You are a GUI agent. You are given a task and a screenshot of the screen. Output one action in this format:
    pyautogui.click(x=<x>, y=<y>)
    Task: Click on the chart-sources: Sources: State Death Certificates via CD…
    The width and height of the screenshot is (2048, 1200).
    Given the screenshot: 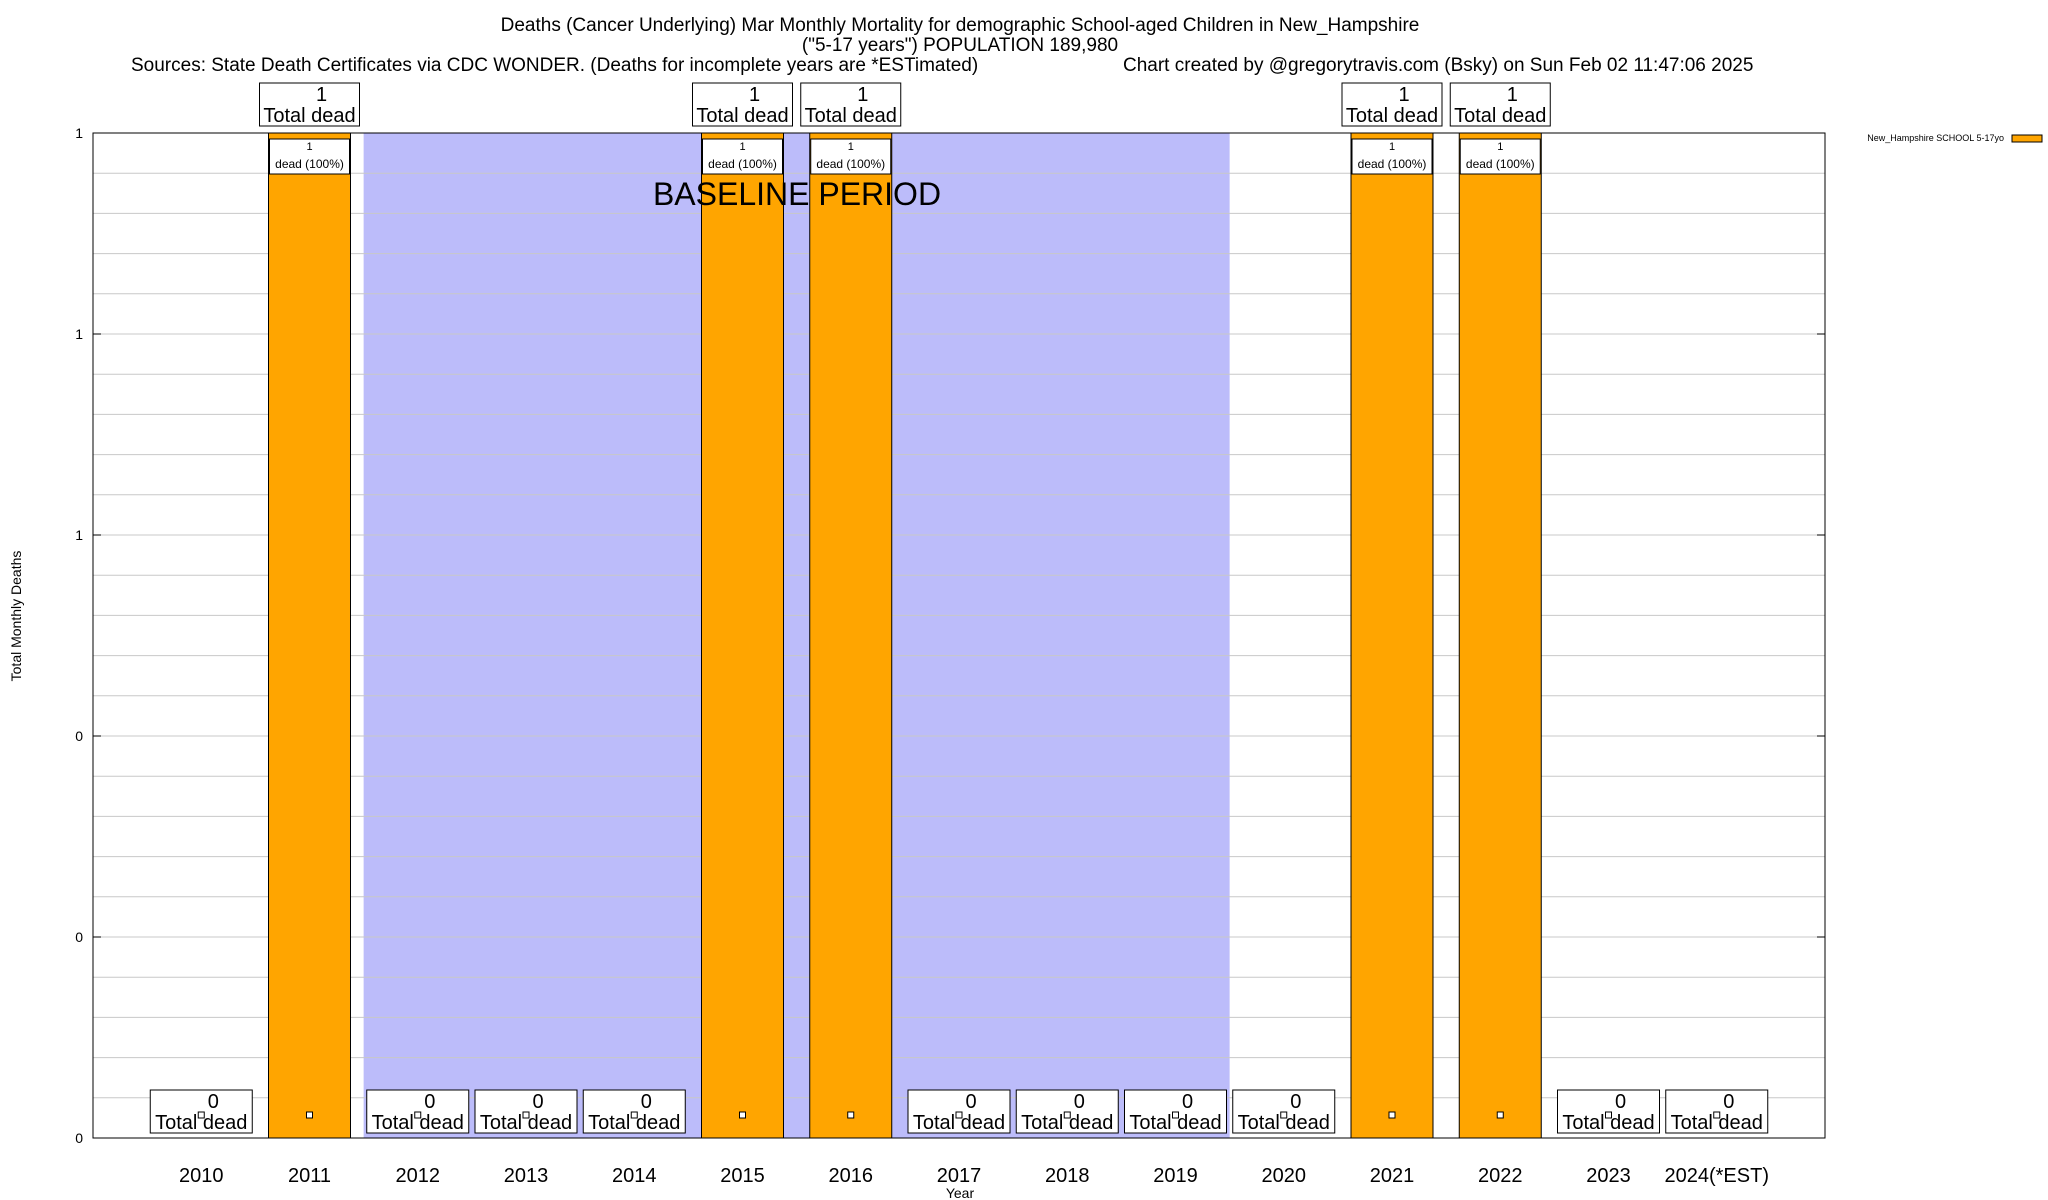 What is the action you would take?
    pyautogui.click(x=554, y=65)
    